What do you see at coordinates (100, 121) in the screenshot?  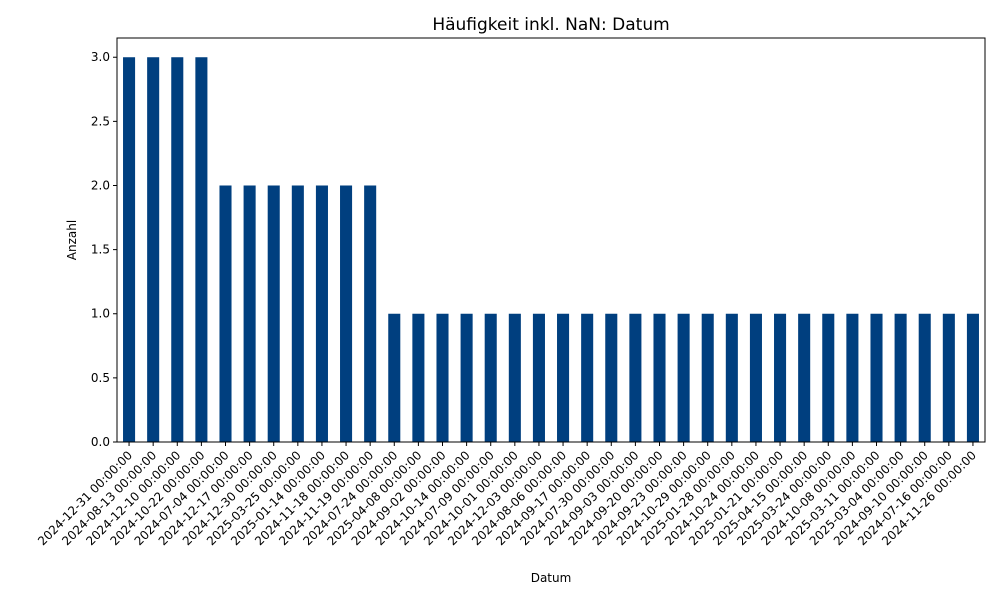 I see `y-tick-label: 2.5` at bounding box center [100, 121].